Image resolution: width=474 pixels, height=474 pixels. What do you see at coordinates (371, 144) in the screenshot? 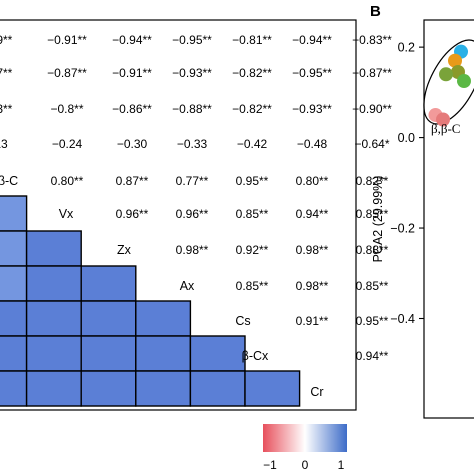
I see `correlation-value: −0.64*` at bounding box center [371, 144].